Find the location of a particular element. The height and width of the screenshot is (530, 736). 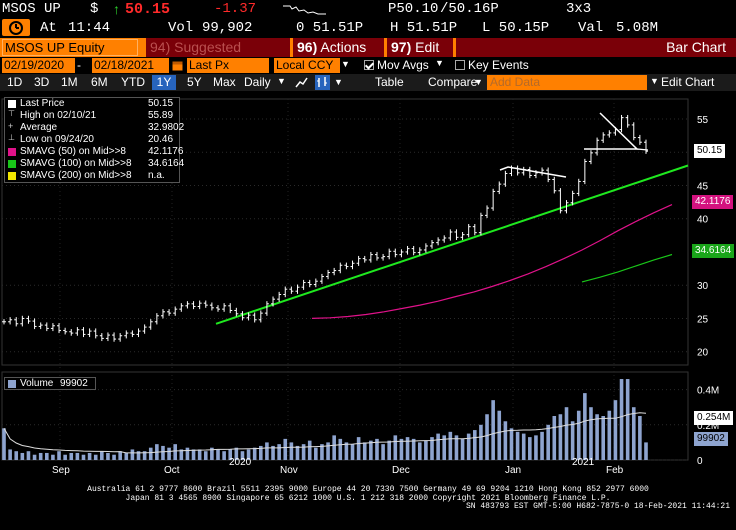

range-1m-button: 1M is located at coordinates (69, 82).